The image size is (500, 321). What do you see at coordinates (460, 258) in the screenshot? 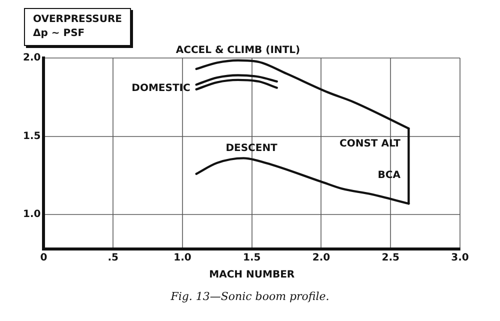
I see `x-tick-label: 3.0` at bounding box center [460, 258].